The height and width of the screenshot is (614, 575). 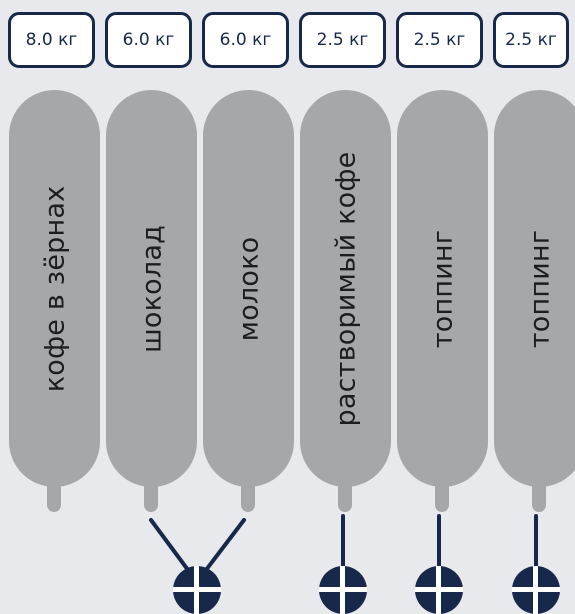 What do you see at coordinates (534, 288) in the screenshot?
I see `canister-topping-2: топпинг` at bounding box center [534, 288].